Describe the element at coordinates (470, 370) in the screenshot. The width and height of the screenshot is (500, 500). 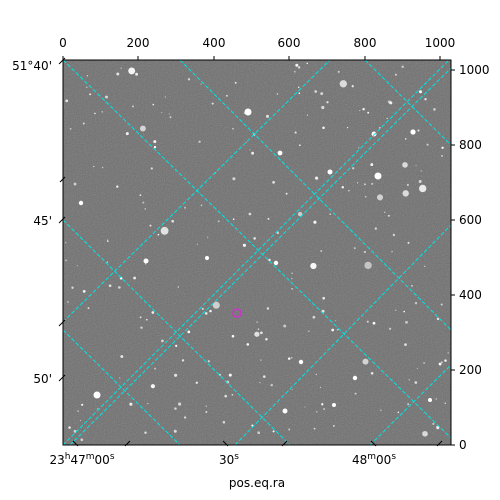
I see `right-tick-label: 200` at that location.